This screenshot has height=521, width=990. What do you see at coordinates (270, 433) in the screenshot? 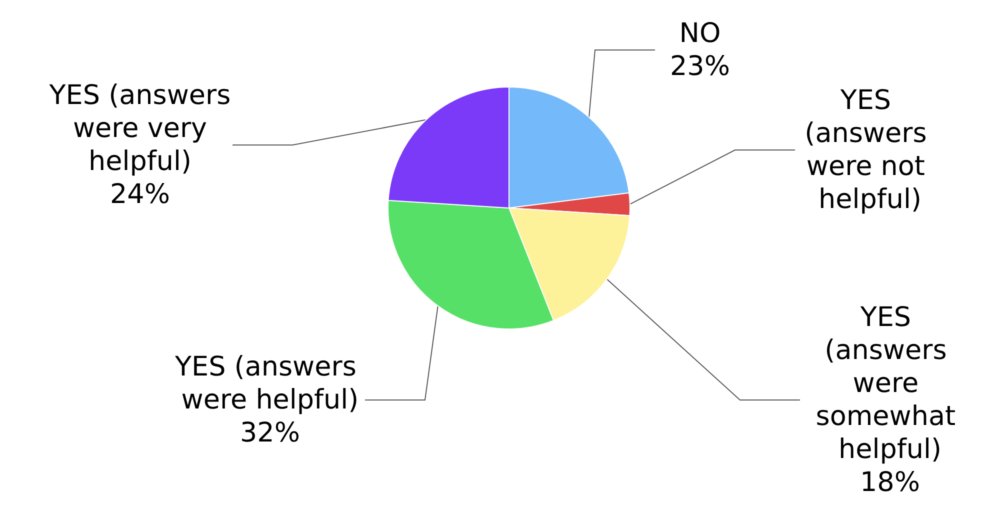
I see `data-label: 32%` at bounding box center [270, 433].